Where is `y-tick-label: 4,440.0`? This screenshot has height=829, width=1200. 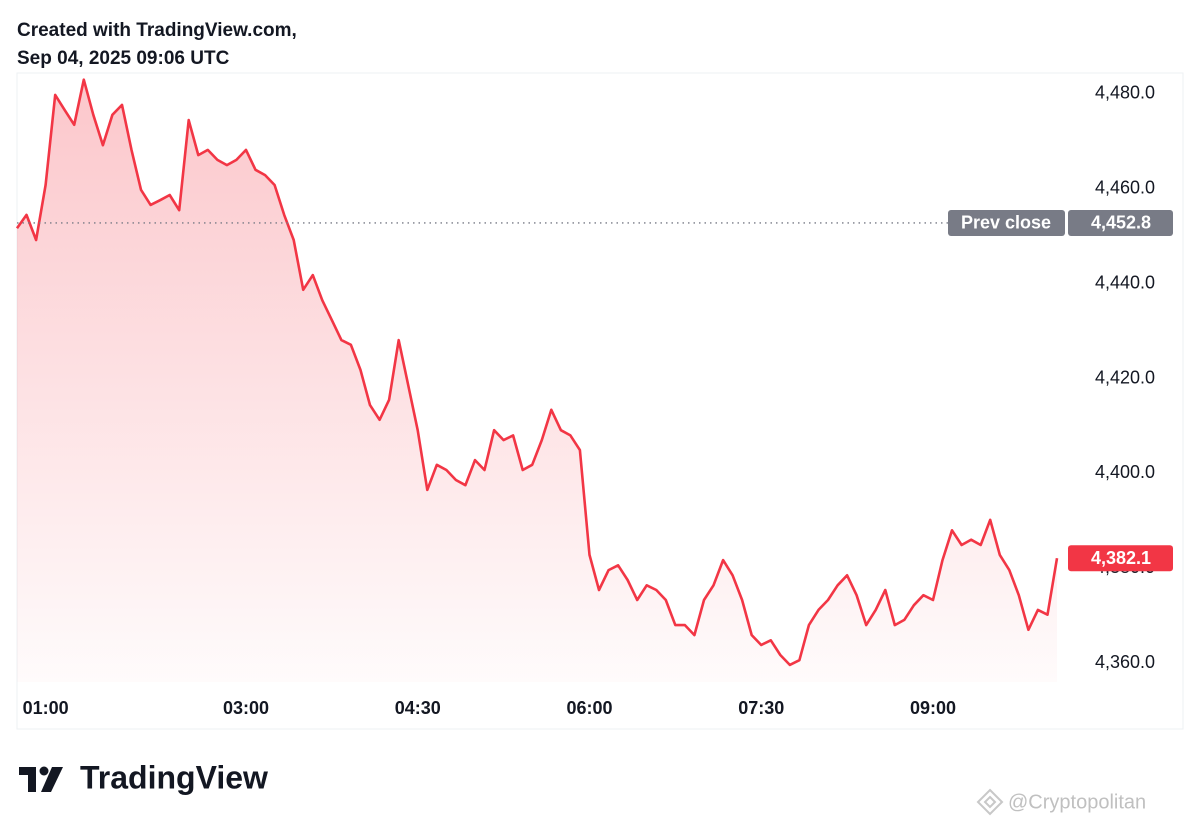
y-tick-label: 4,440.0 is located at coordinates (1125, 282).